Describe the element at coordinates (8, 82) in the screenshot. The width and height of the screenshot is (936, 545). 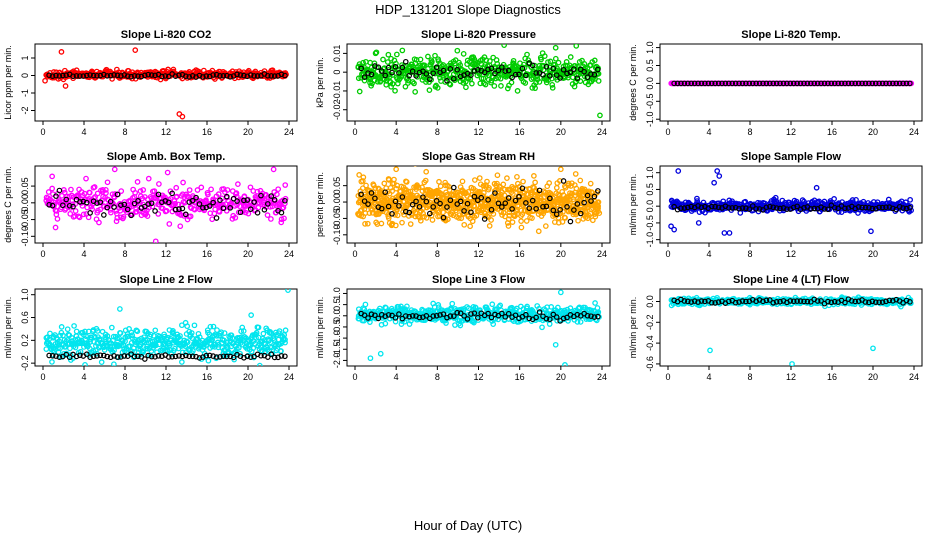
I see `panel-y-label: Licor ppm per min.` at that location.